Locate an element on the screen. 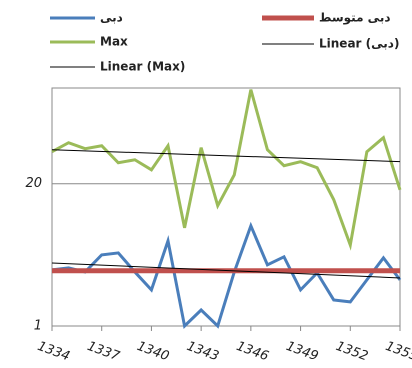  x-tick-label: 1343 is located at coordinates (203, 351).